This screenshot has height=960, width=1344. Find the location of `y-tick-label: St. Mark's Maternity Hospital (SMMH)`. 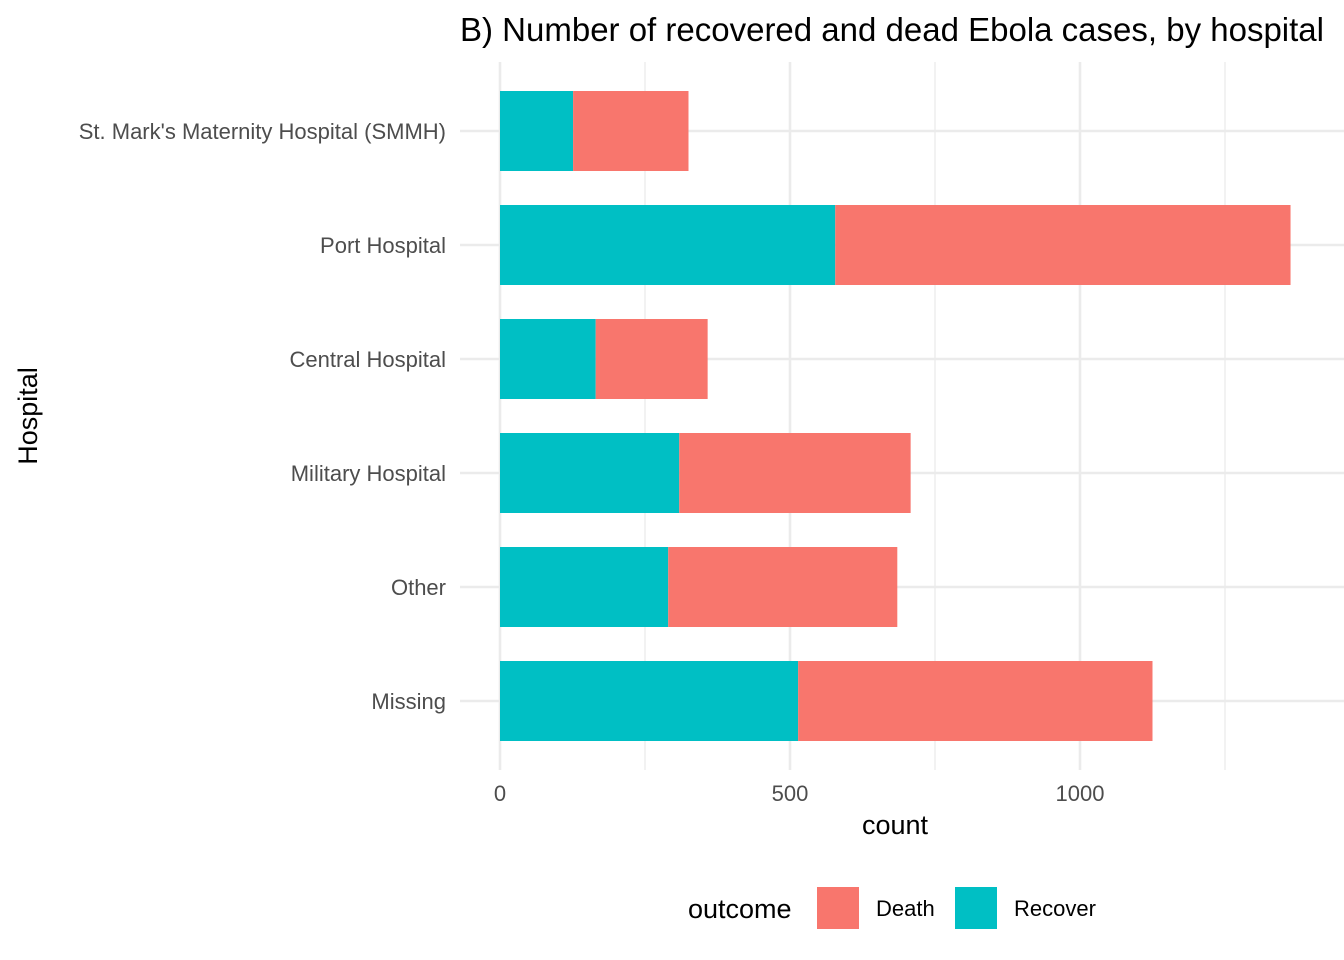

y-tick-label: St. Mark's Maternity Hospital (SMMH) is located at coordinates (262, 131).